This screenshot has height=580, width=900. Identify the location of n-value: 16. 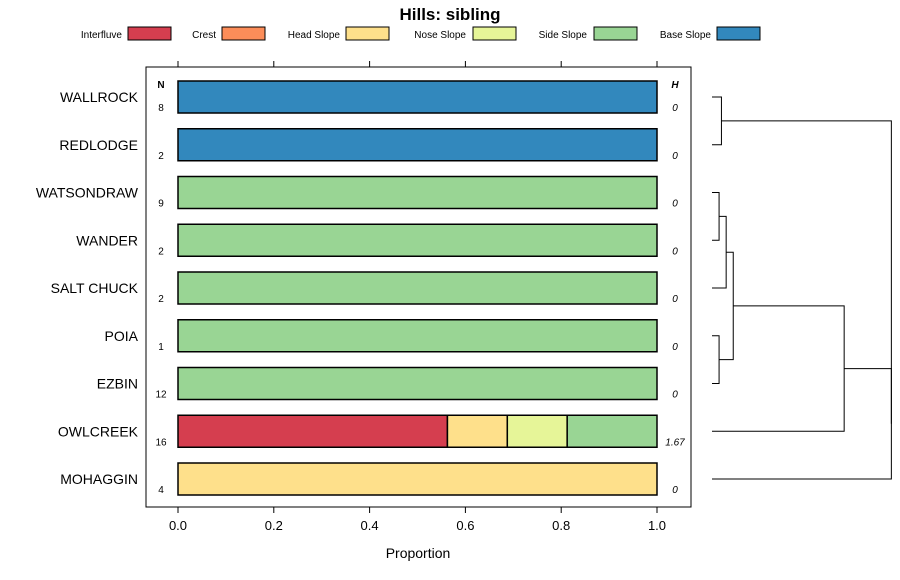
(161, 442).